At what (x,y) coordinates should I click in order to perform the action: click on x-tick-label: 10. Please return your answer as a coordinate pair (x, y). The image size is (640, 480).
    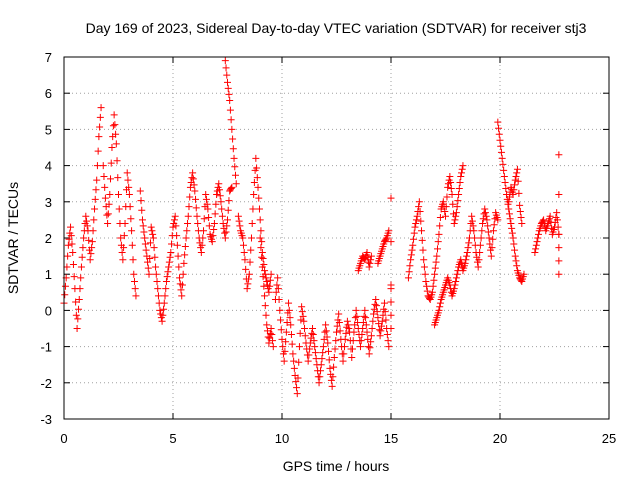
    Looking at the image, I should click on (282, 438).